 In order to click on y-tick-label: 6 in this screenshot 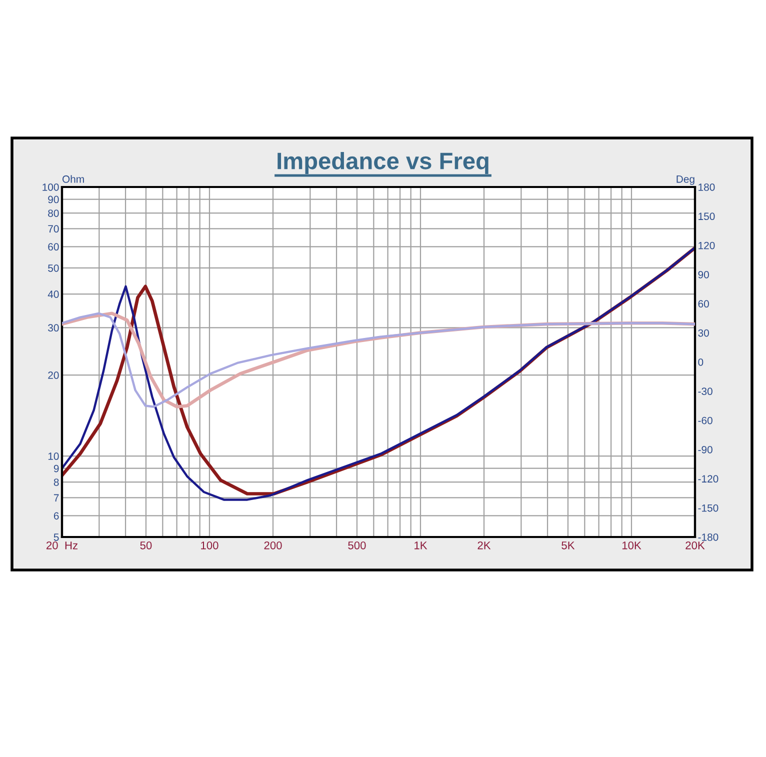, I will do `click(56, 516)`.